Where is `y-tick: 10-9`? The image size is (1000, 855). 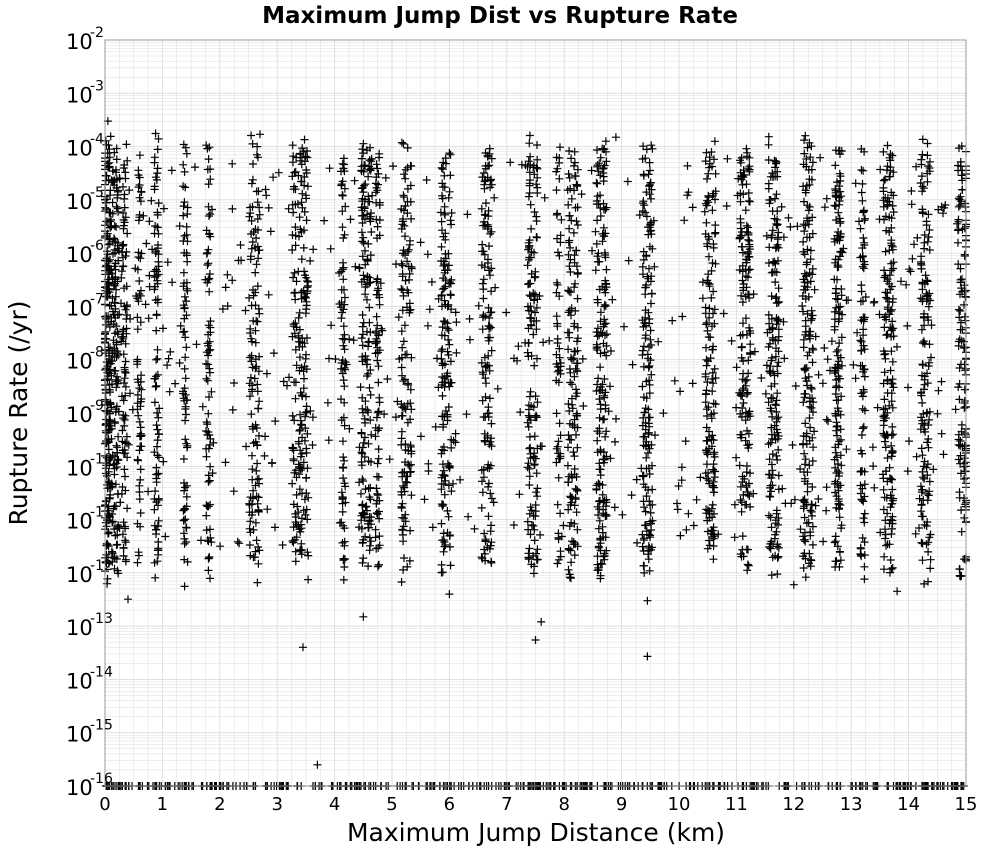 y-tick: 10-9 is located at coordinates (85, 412).